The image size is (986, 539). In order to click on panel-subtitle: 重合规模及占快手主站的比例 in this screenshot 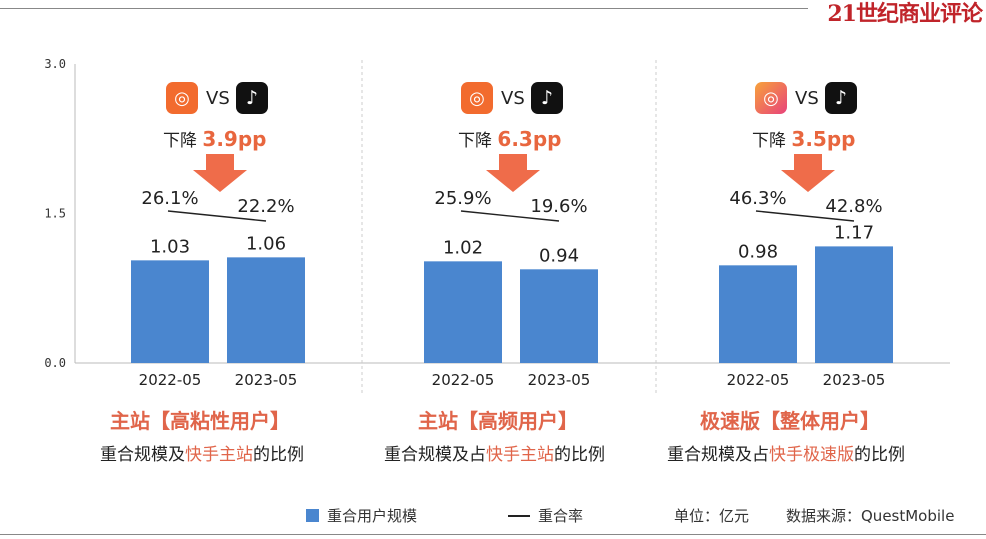, I will do `click(494, 452)`.